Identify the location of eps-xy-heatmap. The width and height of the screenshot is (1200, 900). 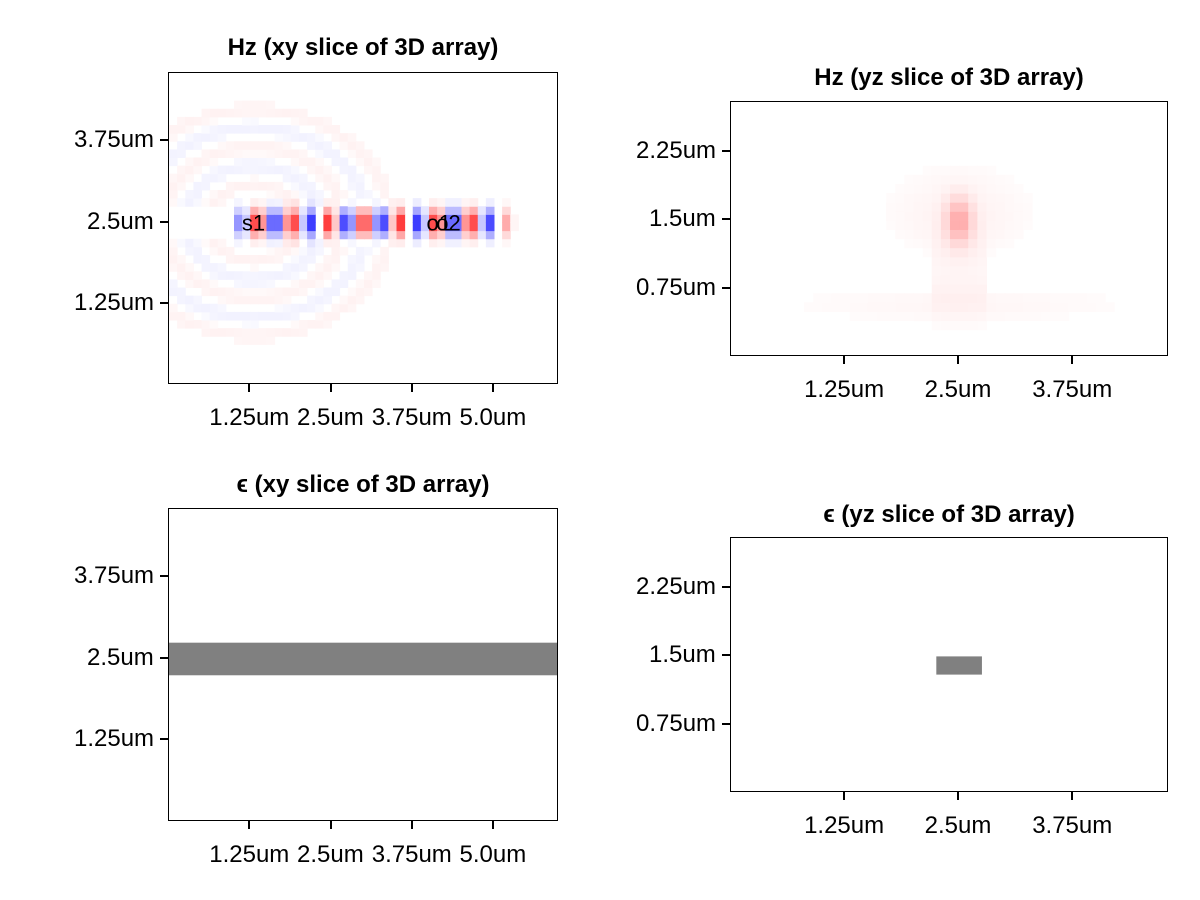
(363, 659).